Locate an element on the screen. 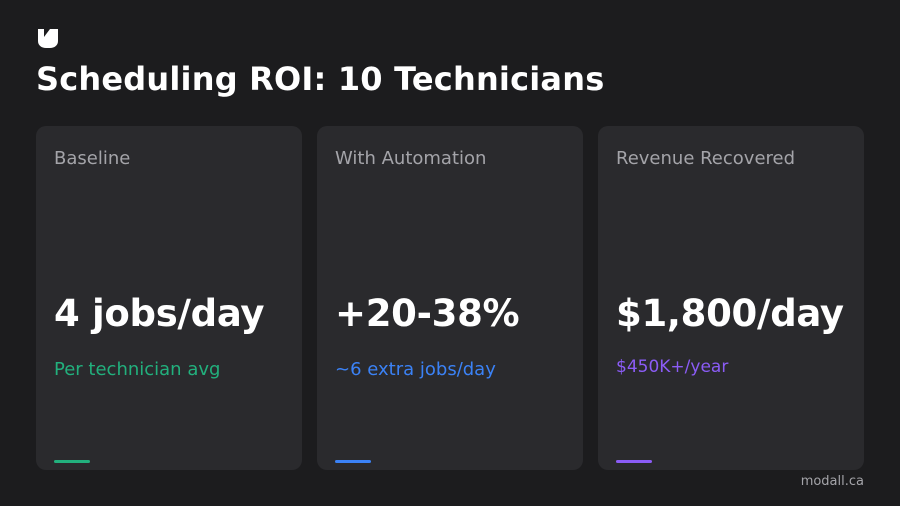  card-subtext: ~6 extra jobs/day is located at coordinates (415, 369).